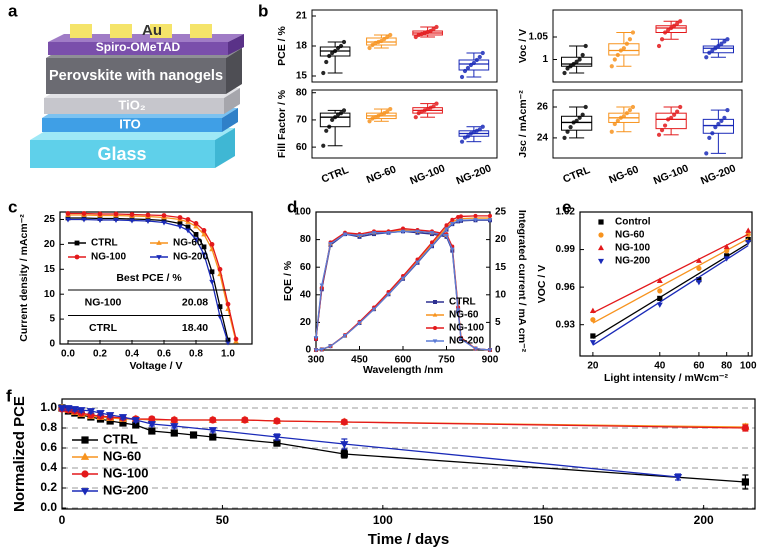  What do you see at coordinates (282, 46) in the screenshot?
I see `y-axis-label: PCE / %` at bounding box center [282, 46].